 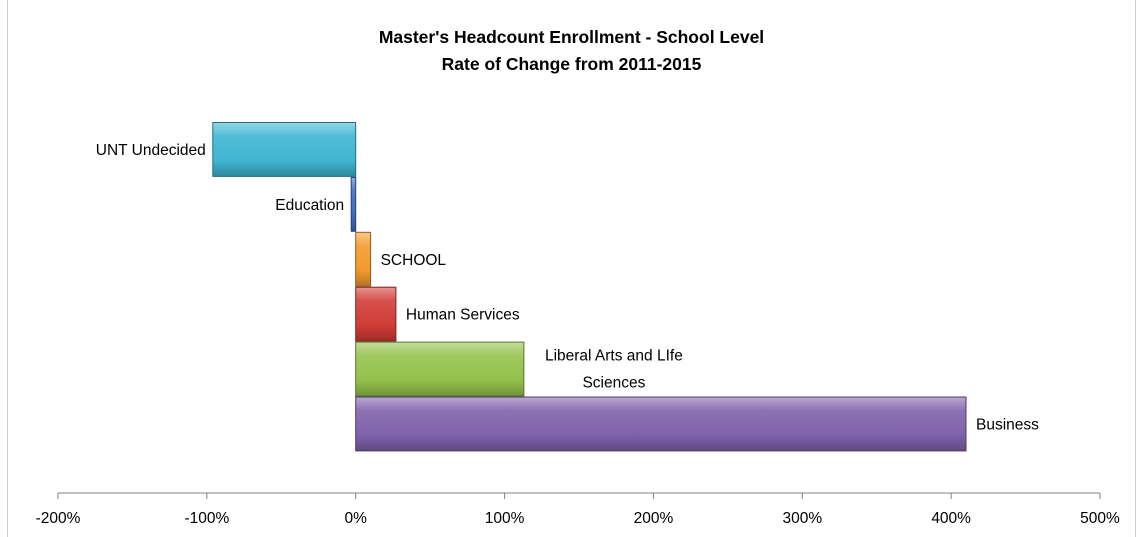 I want to click on category-label: Business, so click(x=1007, y=424).